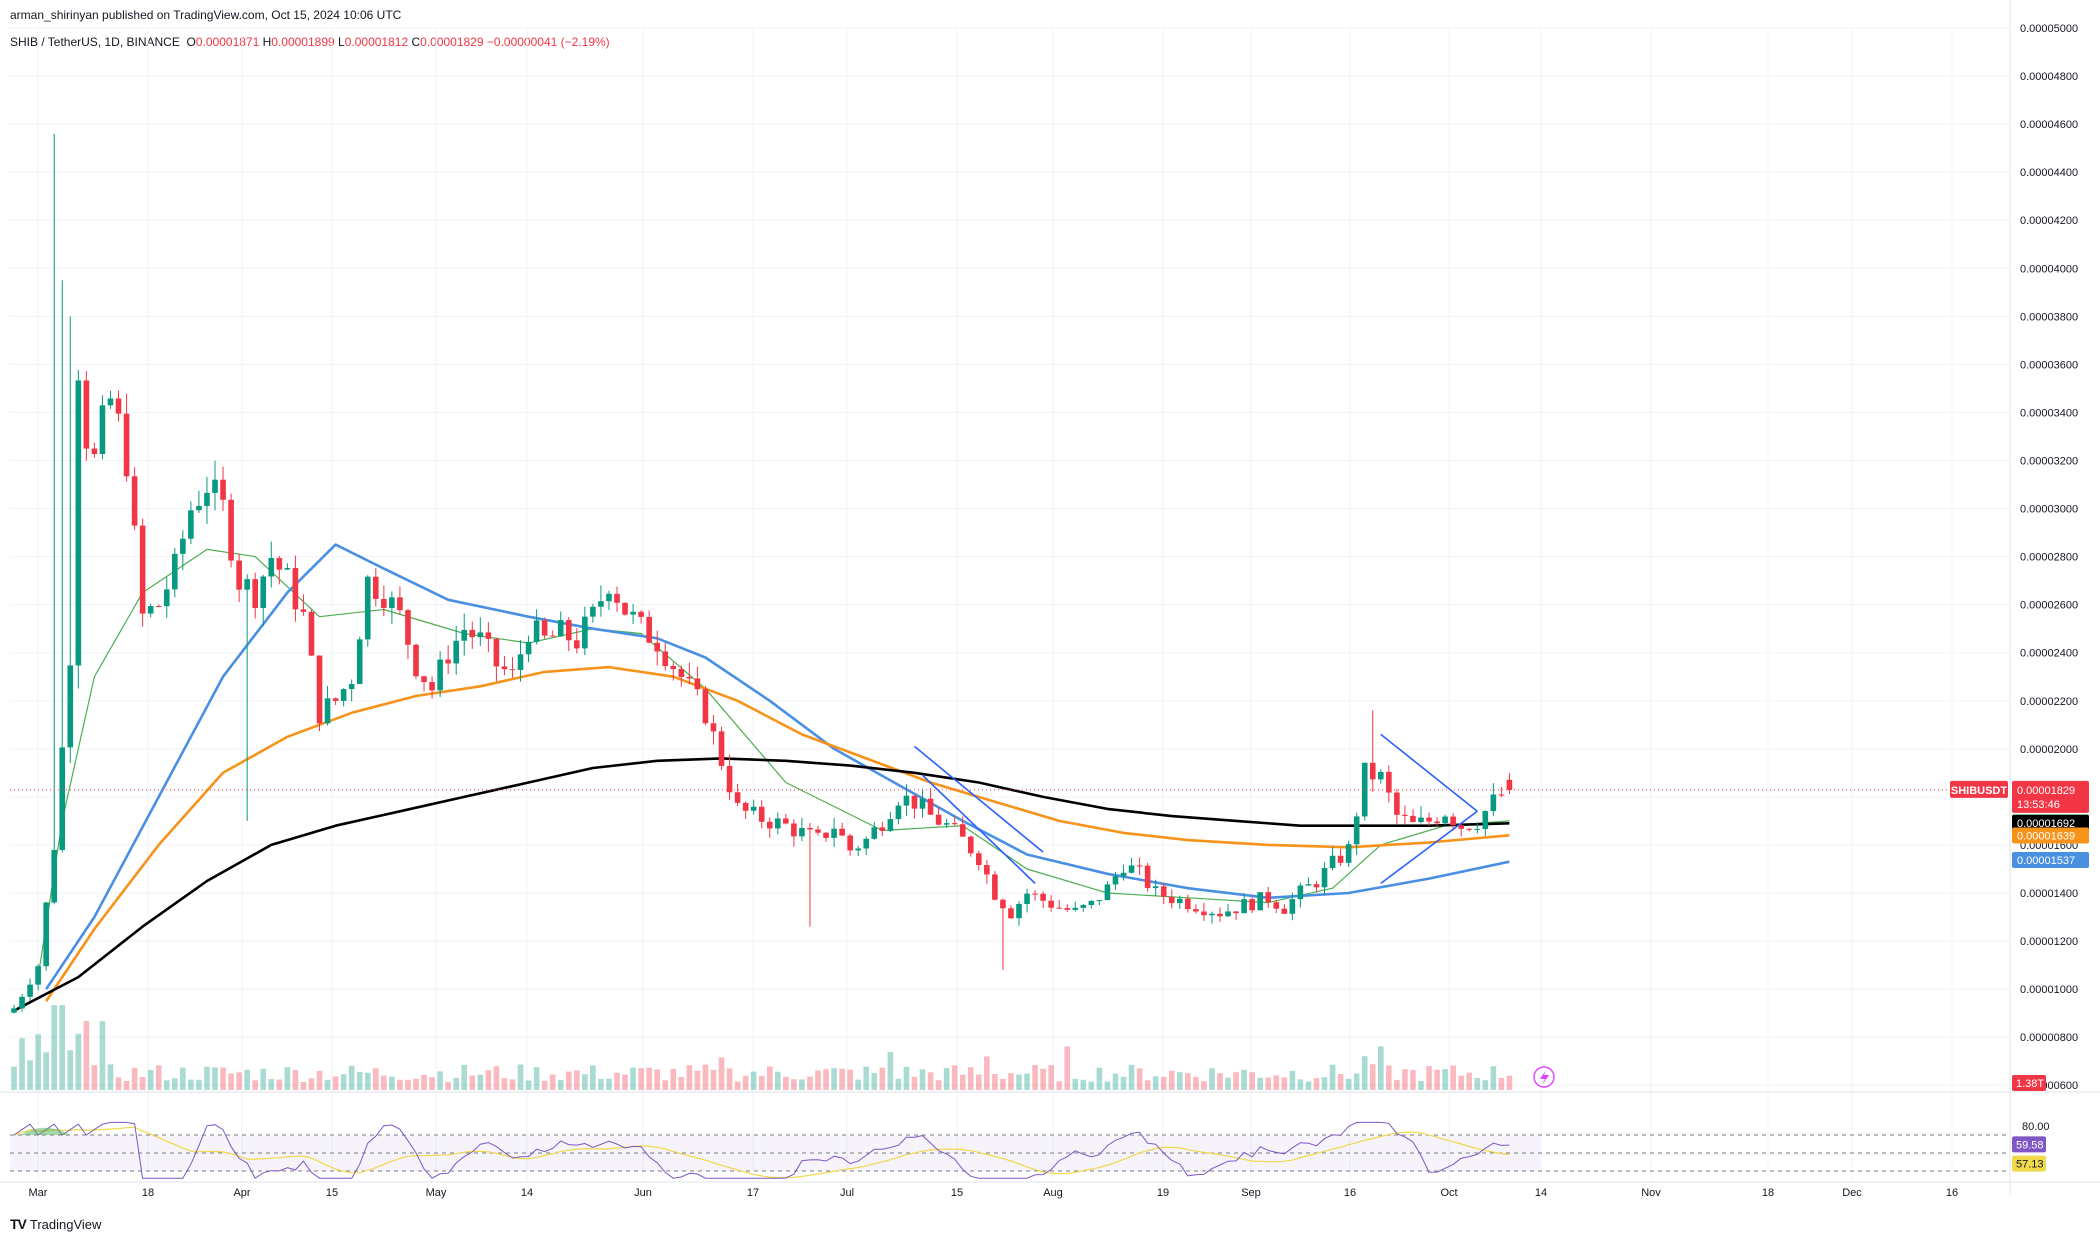 The image size is (2100, 1243). What do you see at coordinates (2049, 365) in the screenshot?
I see `price-tick-label: 0.00003600` at bounding box center [2049, 365].